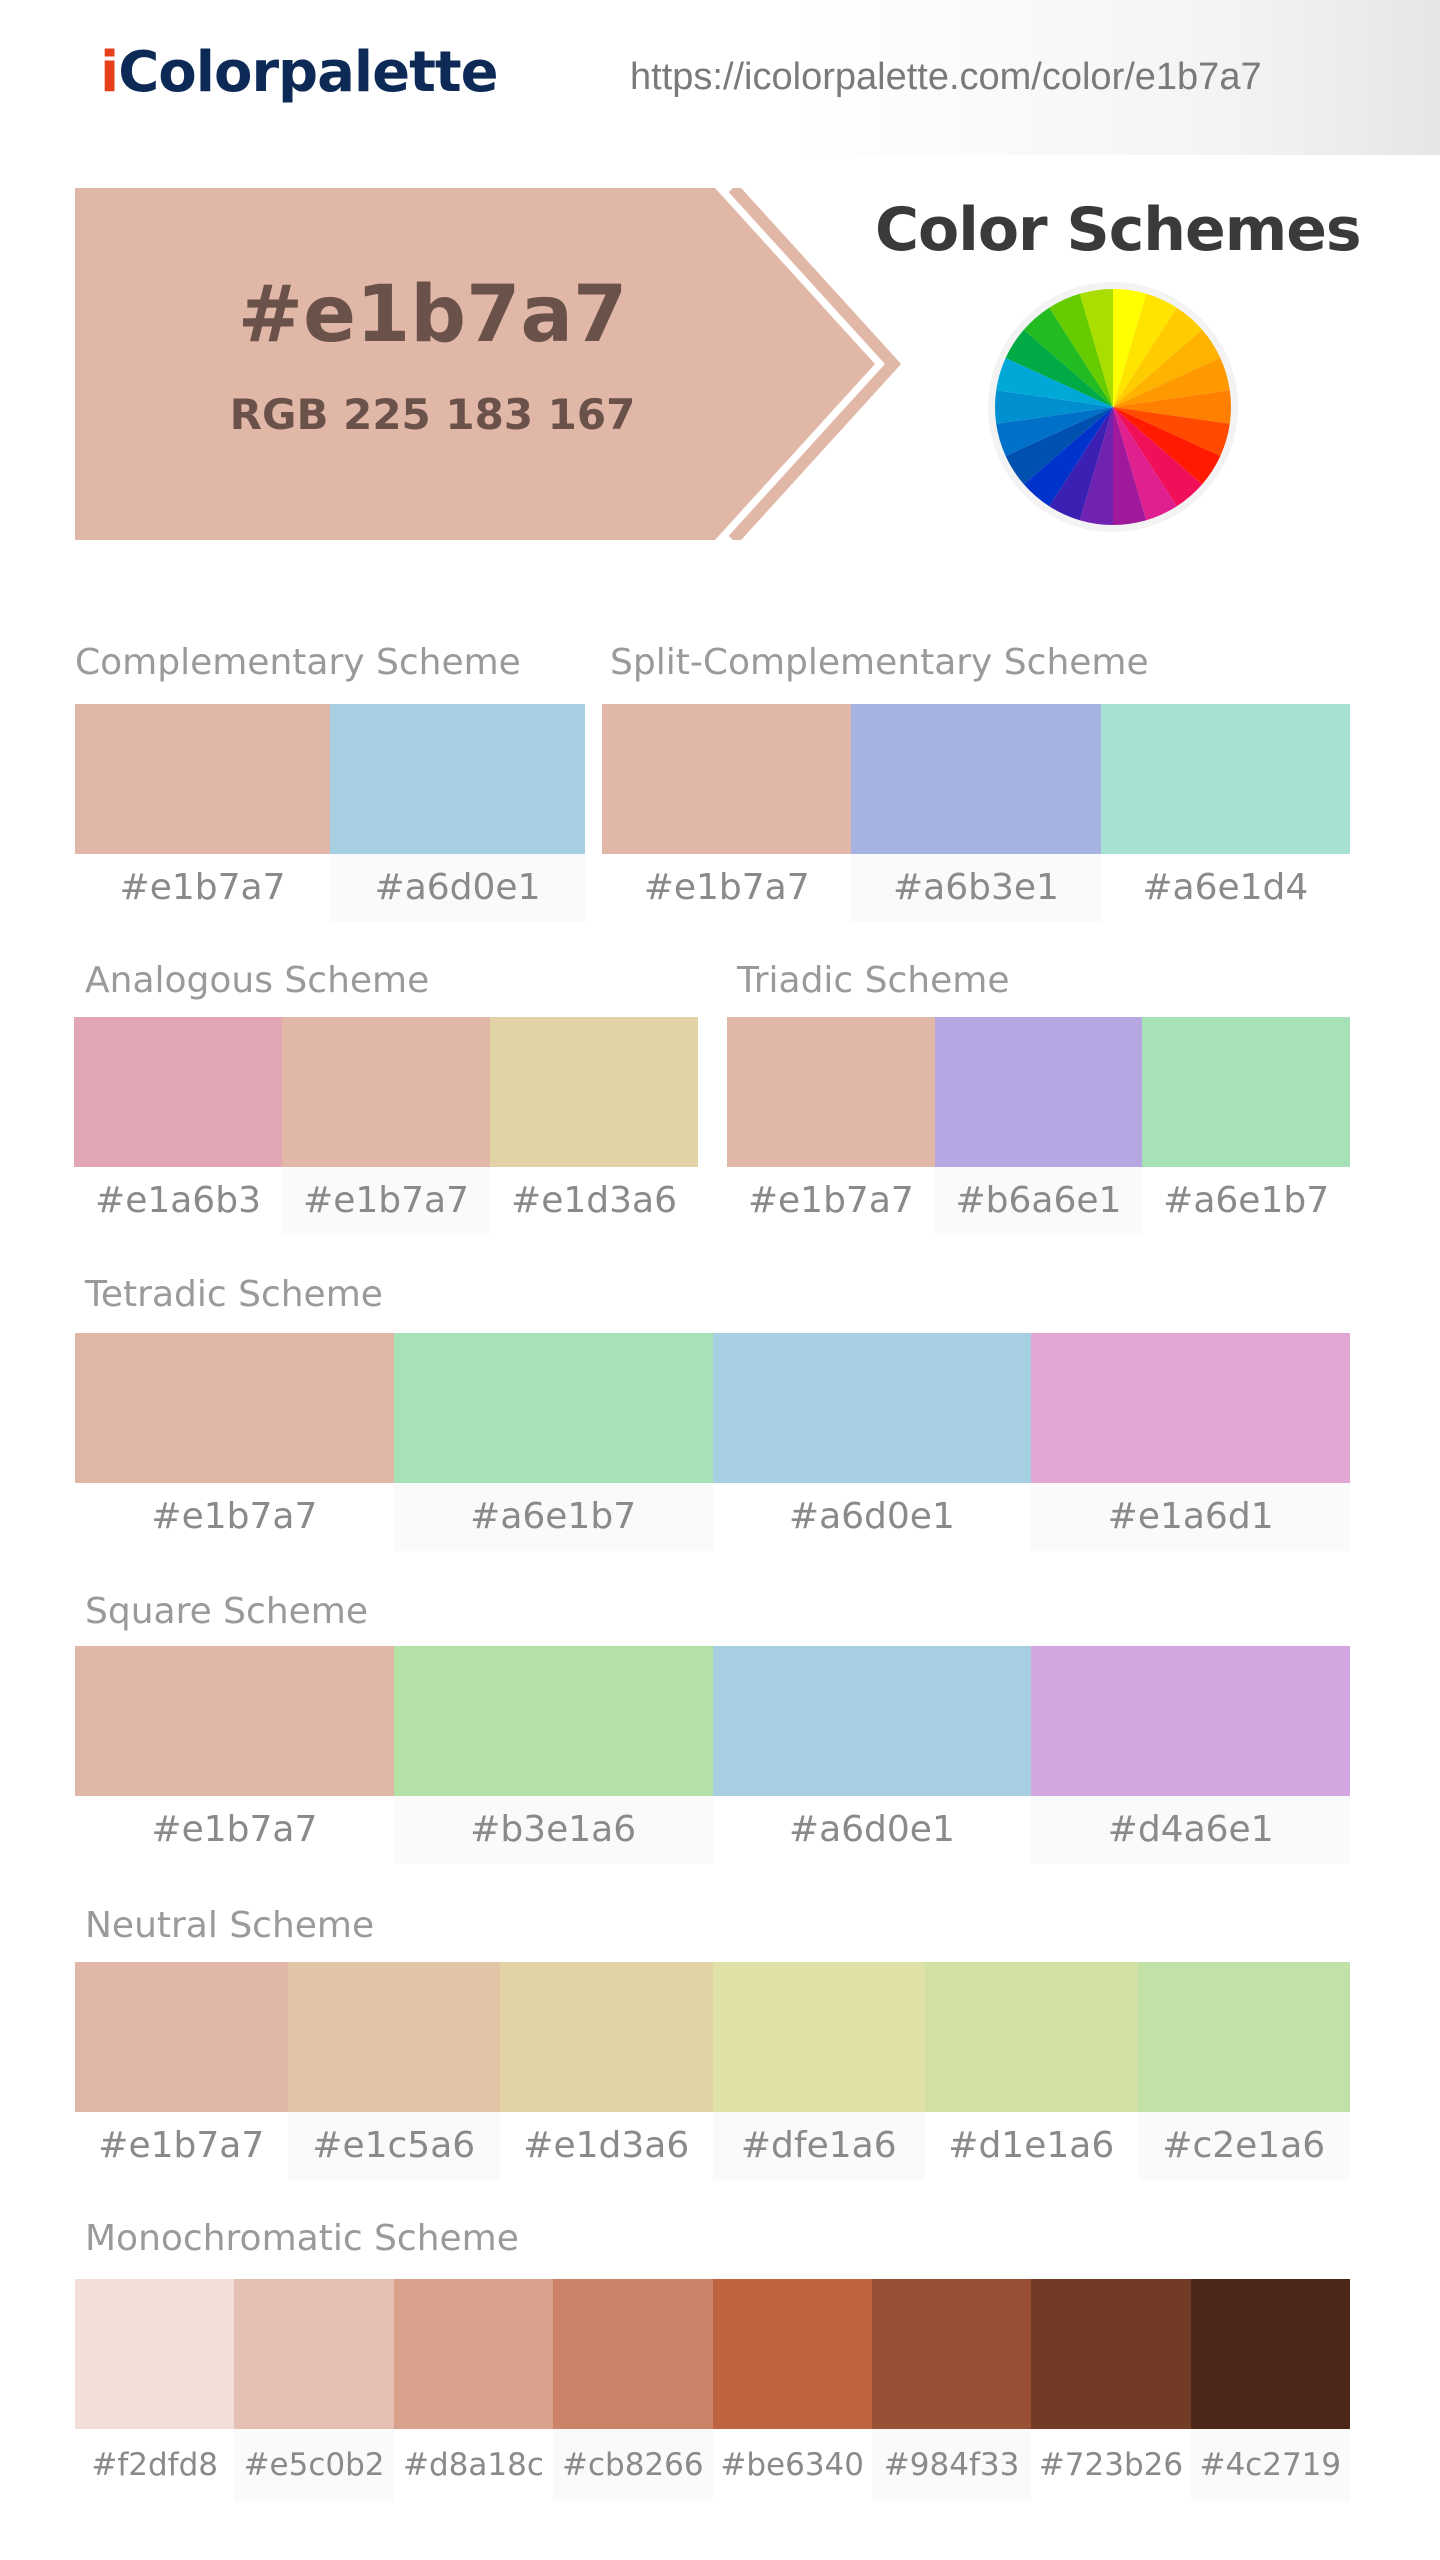  I want to click on color-swatch: #a6b3e1, so click(976, 813).